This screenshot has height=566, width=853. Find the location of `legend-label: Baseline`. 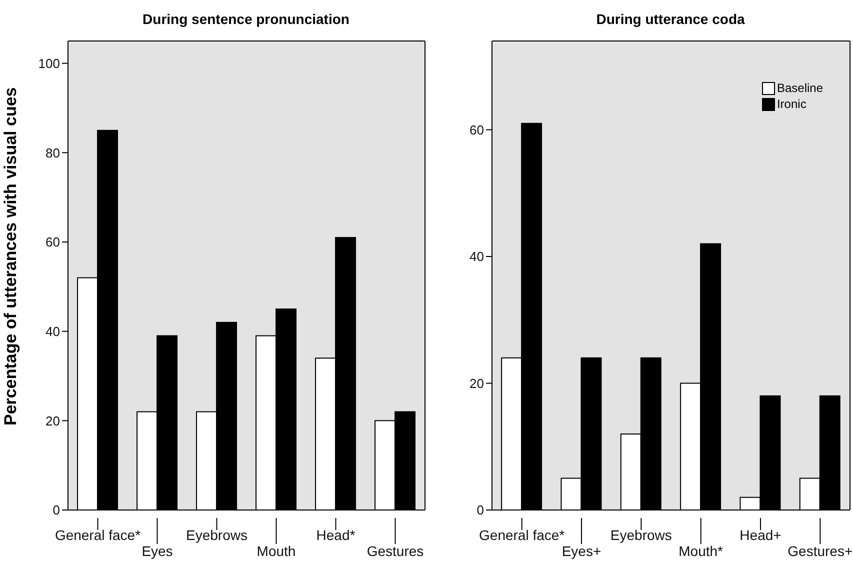

legend-label: Baseline is located at coordinates (799, 88).